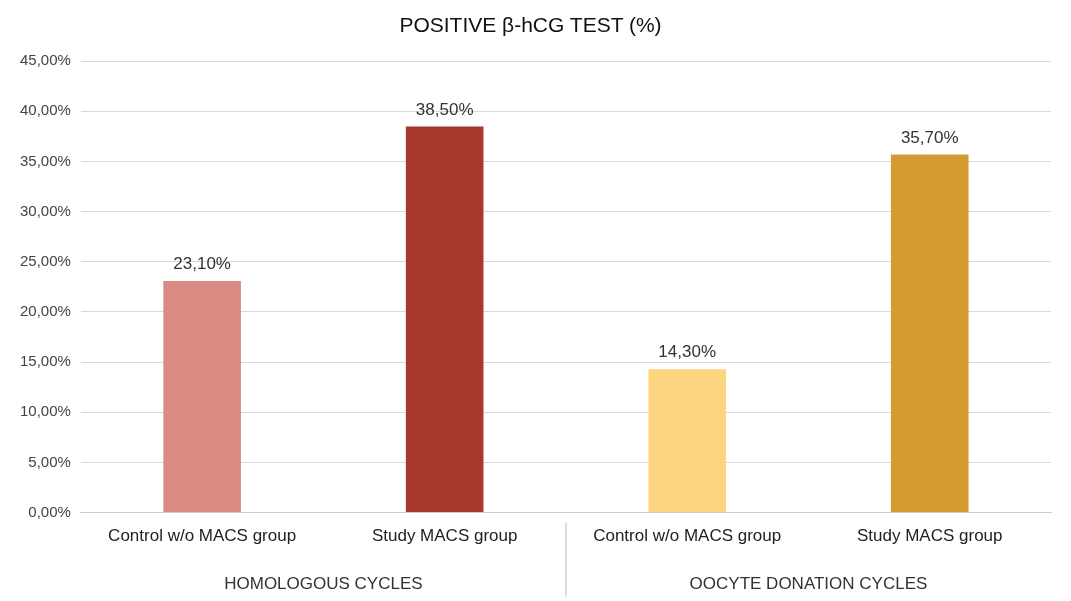 The height and width of the screenshot is (601, 1071). I want to click on y-tick-label: 20,00%, so click(45, 311).